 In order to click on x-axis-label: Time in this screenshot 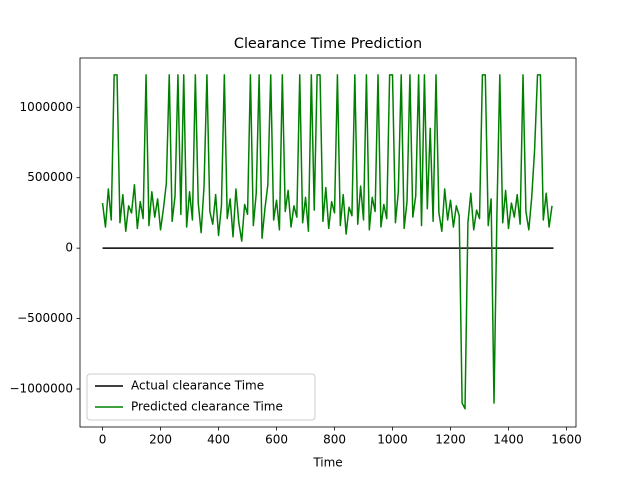, I will do `click(327, 463)`.